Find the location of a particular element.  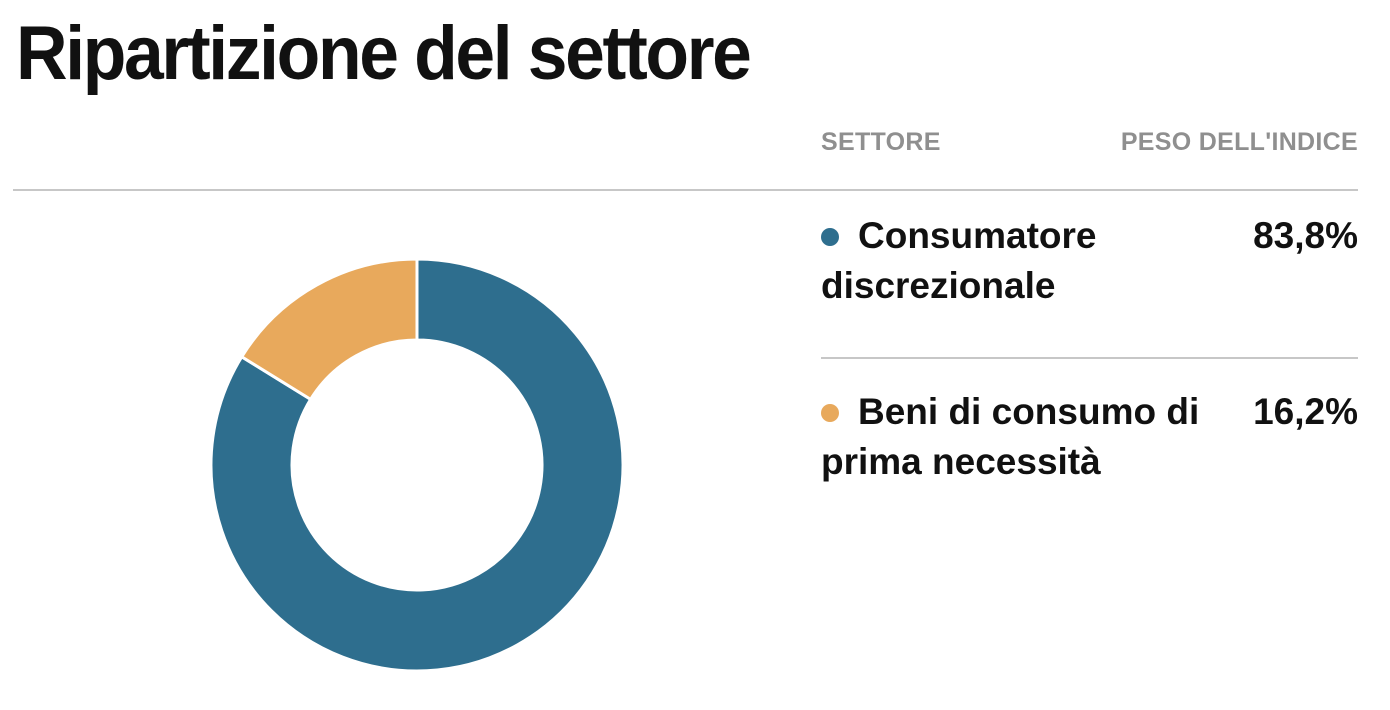

table-row: Beni di consumo di prima necessità is located at coordinates (1021, 437).